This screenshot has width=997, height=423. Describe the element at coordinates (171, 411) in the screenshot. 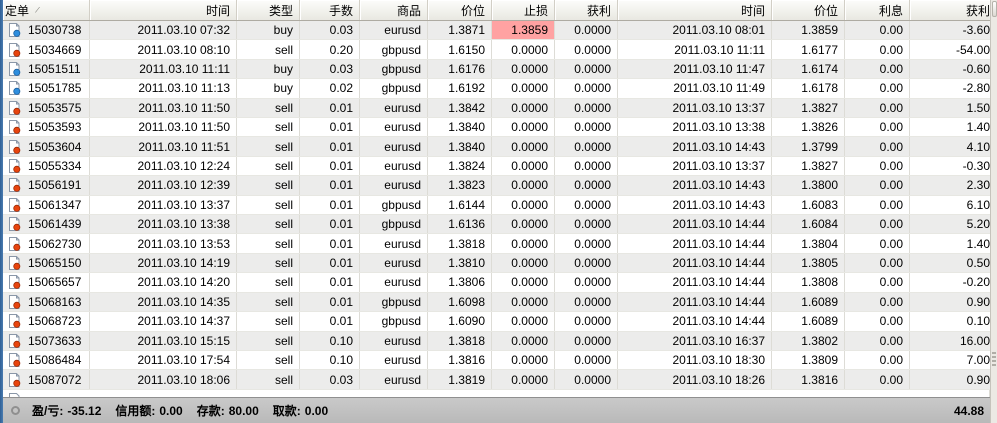

I see `credit-value: 0.00` at that location.